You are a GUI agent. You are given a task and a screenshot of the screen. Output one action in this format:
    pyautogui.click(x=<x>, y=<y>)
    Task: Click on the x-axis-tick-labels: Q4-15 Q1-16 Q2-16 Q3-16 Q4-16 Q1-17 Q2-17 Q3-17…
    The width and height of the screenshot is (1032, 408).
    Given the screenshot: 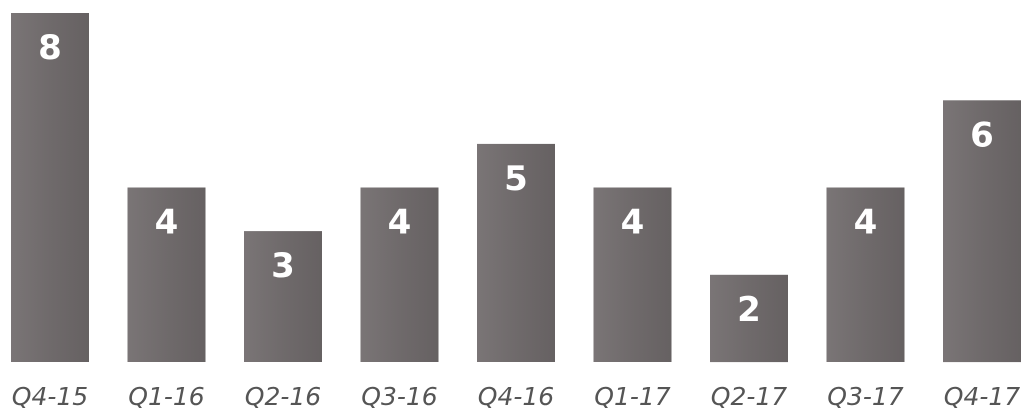 What is the action you would take?
    pyautogui.click(x=516, y=395)
    